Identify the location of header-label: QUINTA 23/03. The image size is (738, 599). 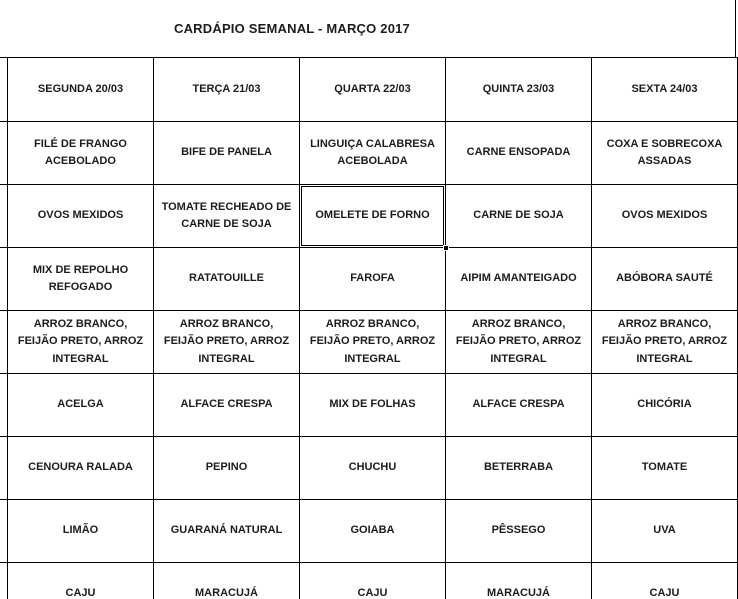
(518, 88).